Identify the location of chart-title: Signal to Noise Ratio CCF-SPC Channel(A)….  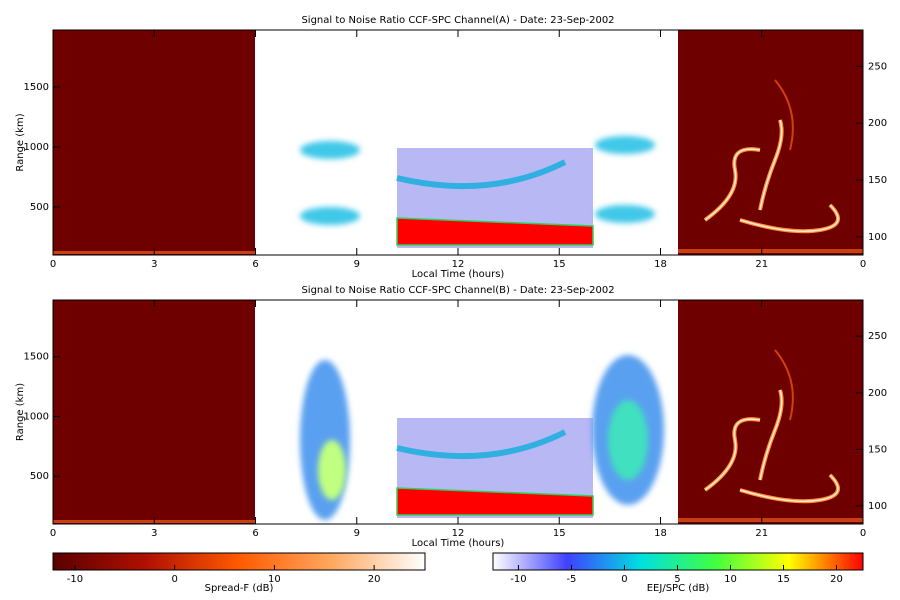
(457, 20).